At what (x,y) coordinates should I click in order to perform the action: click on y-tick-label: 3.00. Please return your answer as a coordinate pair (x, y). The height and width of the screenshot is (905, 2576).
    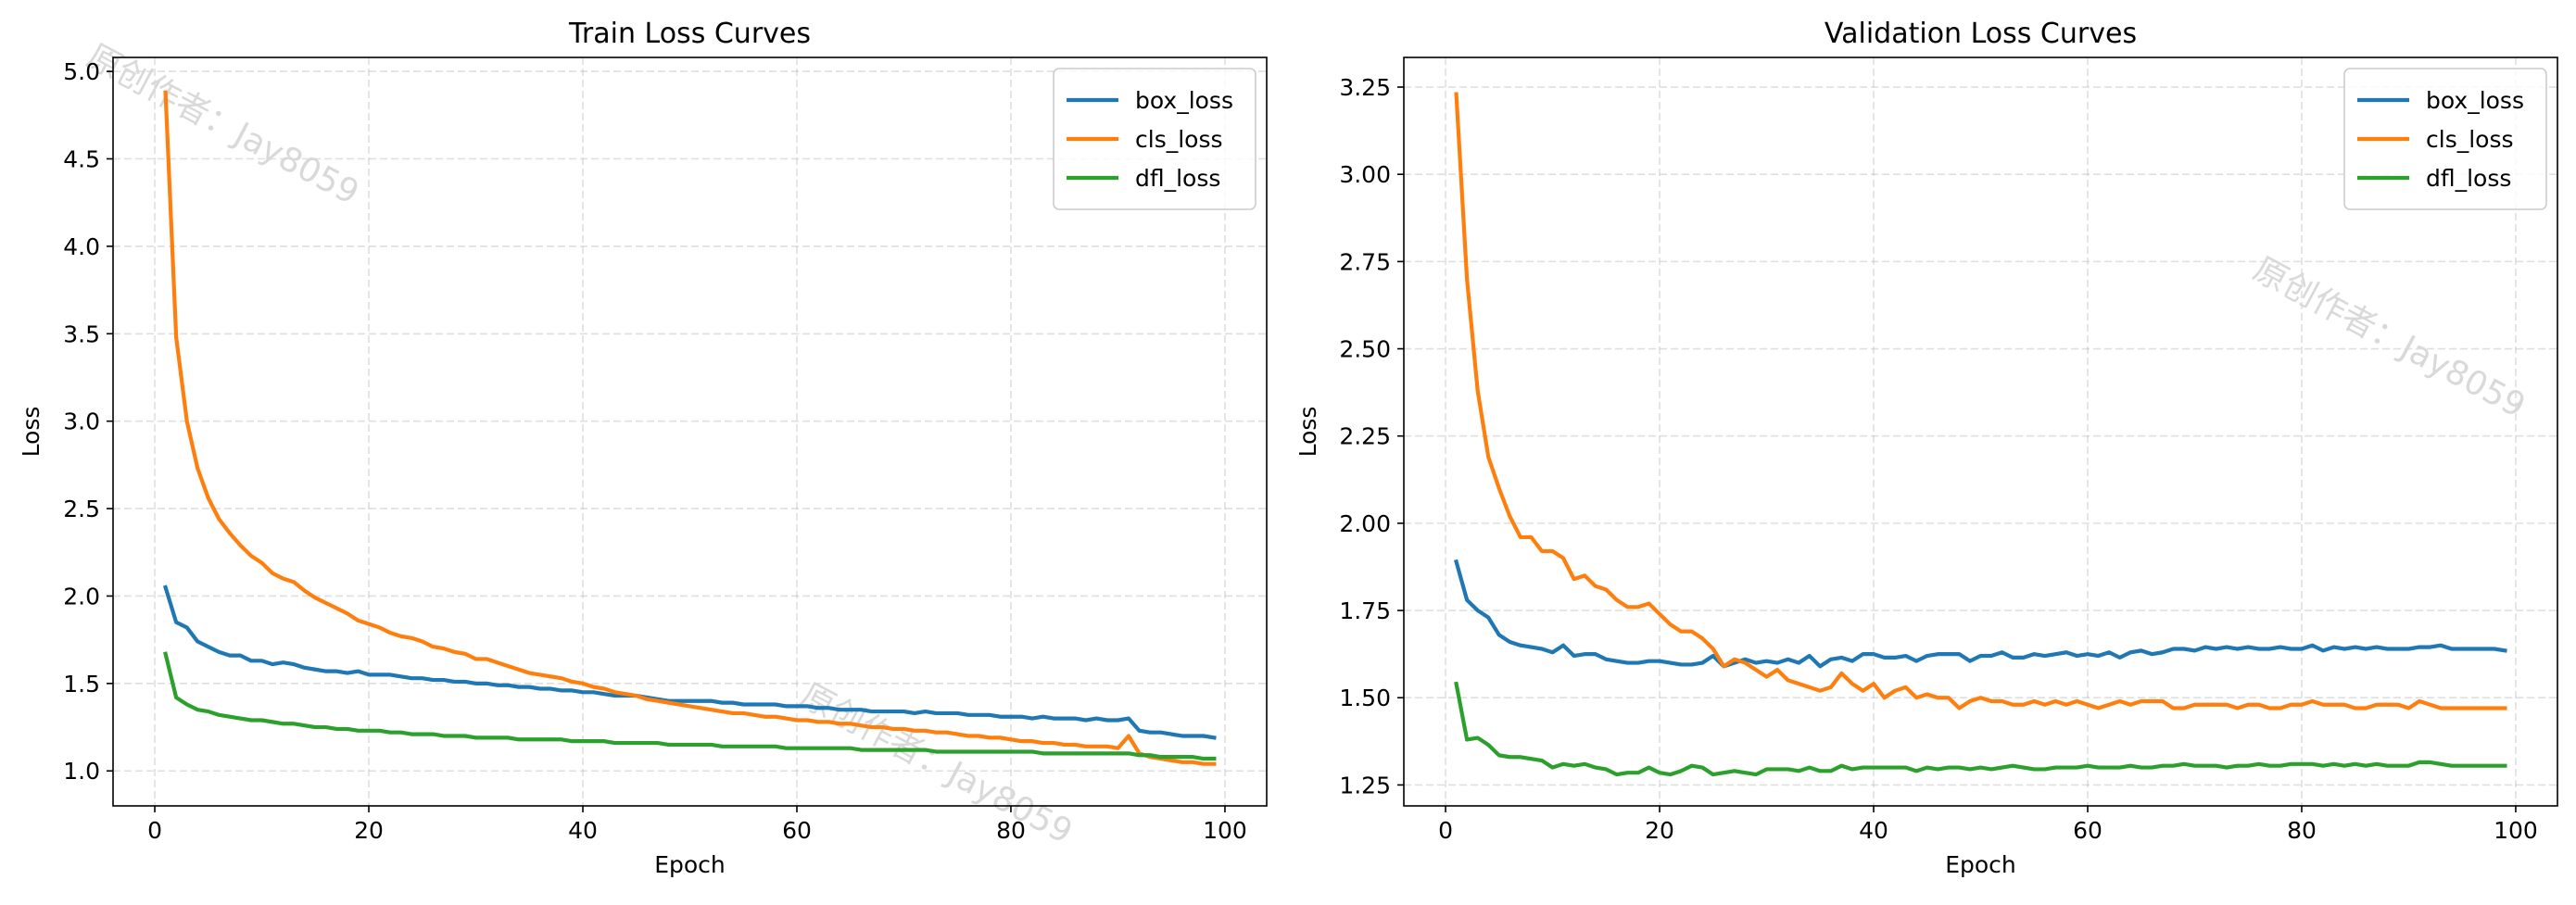
    Looking at the image, I should click on (1365, 174).